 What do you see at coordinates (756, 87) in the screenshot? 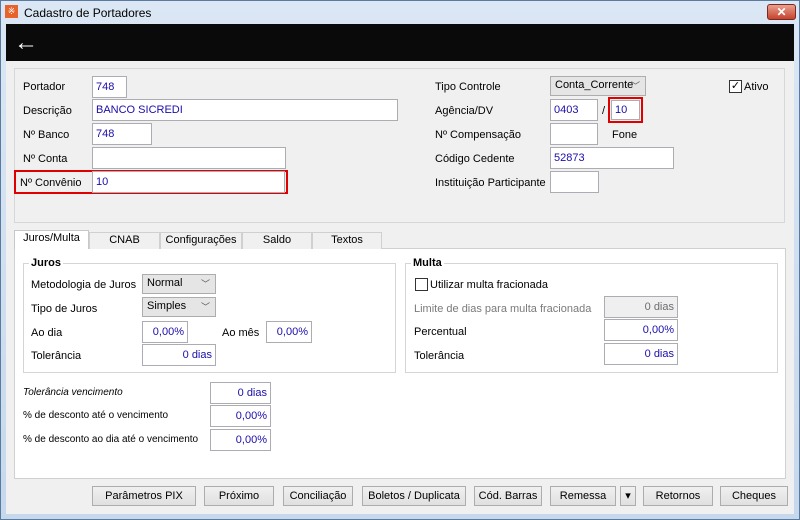
I see `ativo-label: Ativo` at bounding box center [756, 87].